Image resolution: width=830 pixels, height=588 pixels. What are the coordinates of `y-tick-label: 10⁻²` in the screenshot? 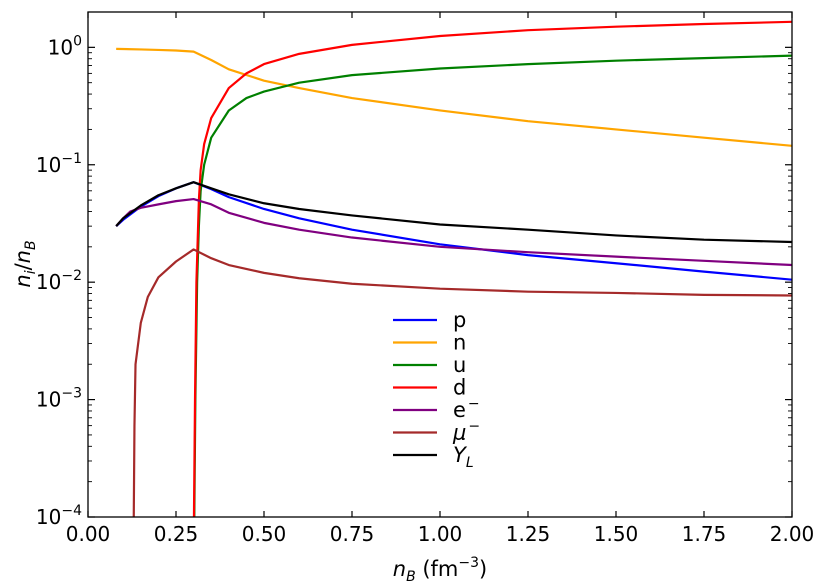 It's located at (59, 281).